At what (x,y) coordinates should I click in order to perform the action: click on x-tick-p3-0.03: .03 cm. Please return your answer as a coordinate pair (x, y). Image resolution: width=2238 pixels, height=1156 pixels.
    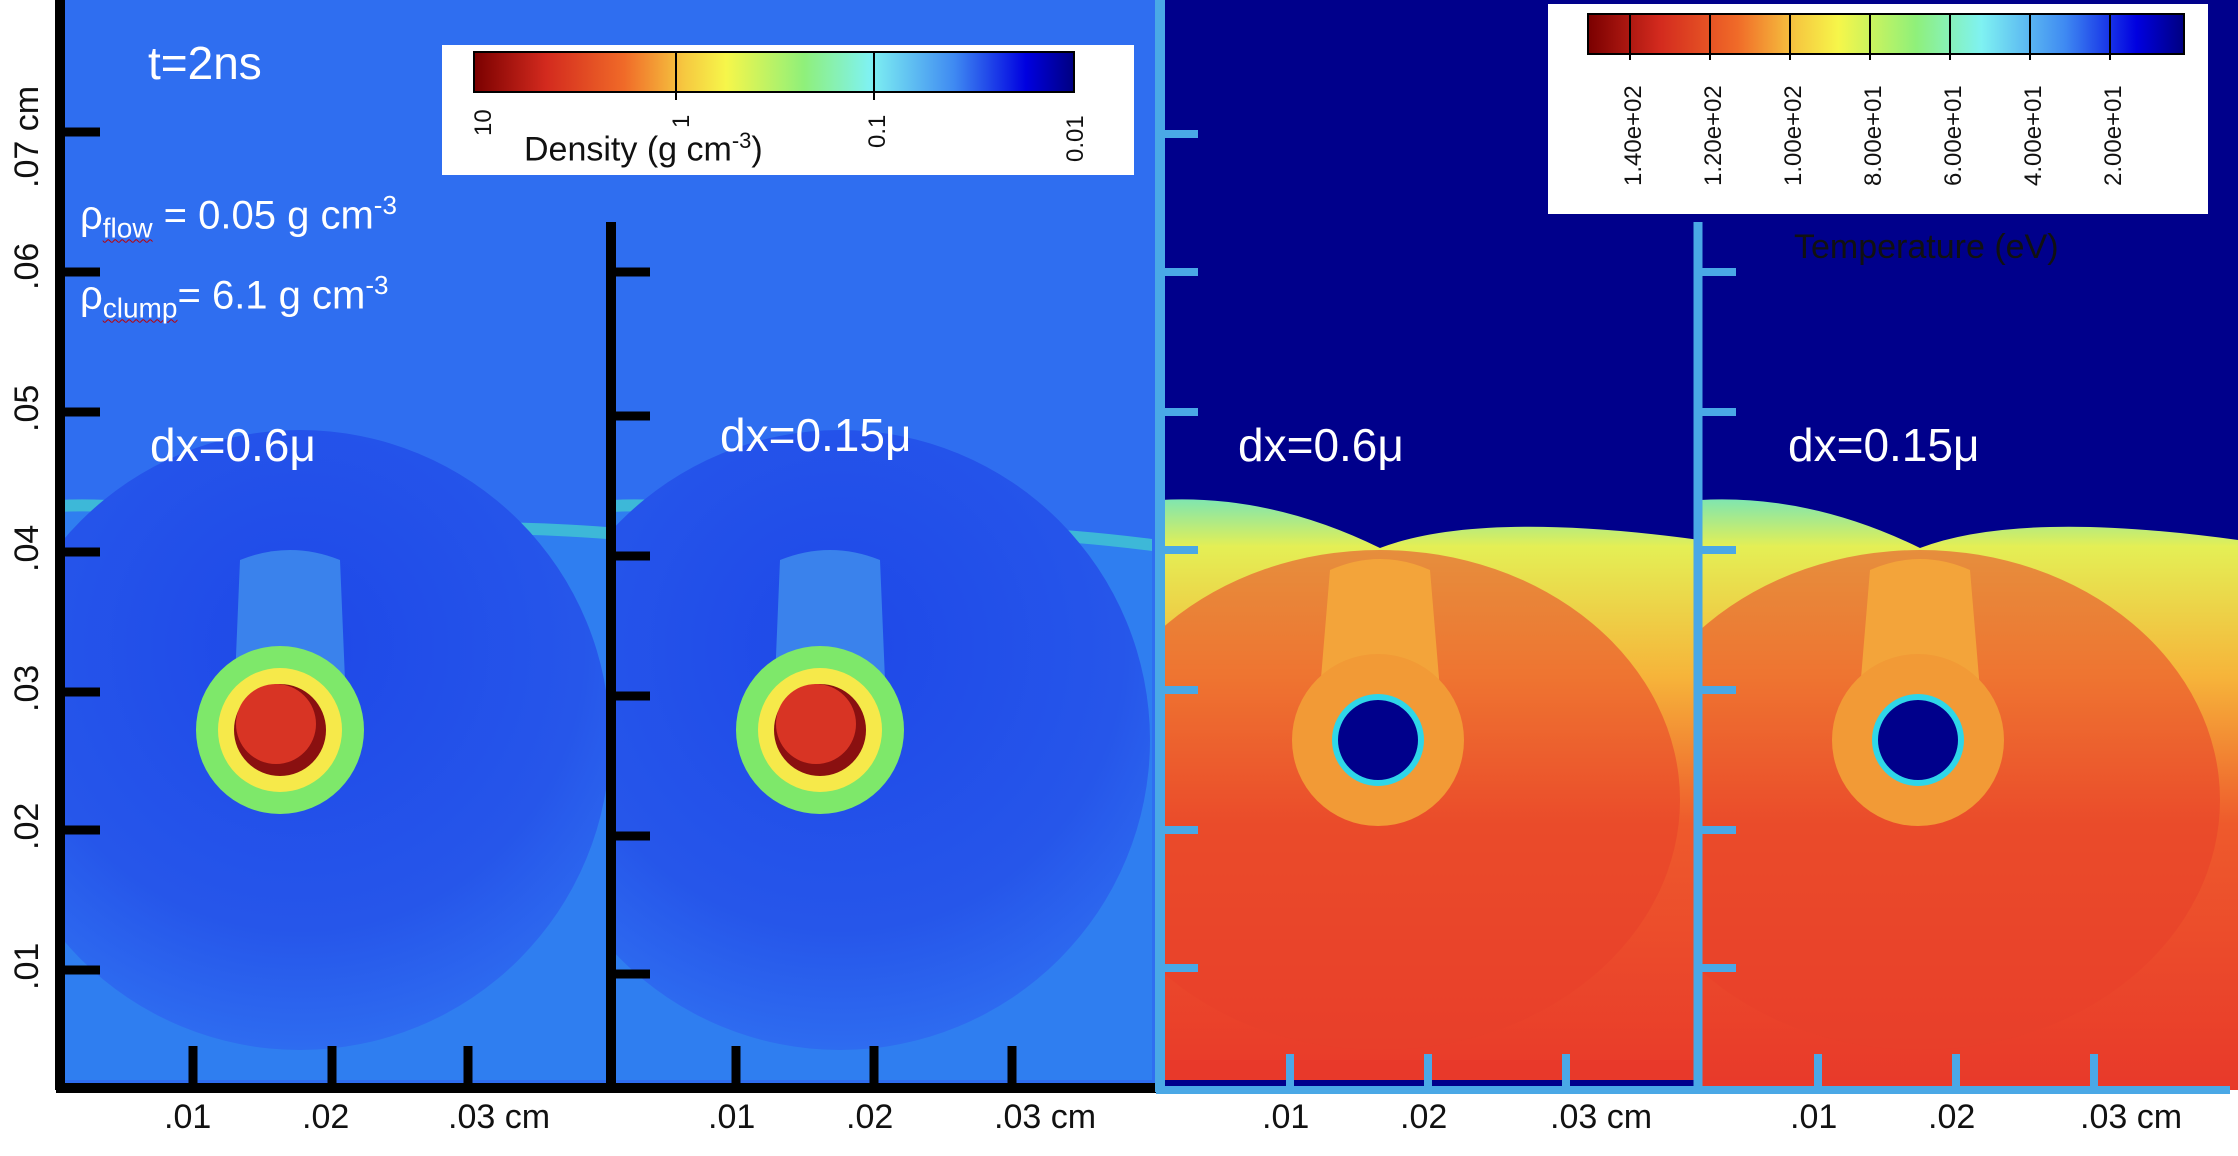
    Looking at the image, I should click on (1601, 1117).